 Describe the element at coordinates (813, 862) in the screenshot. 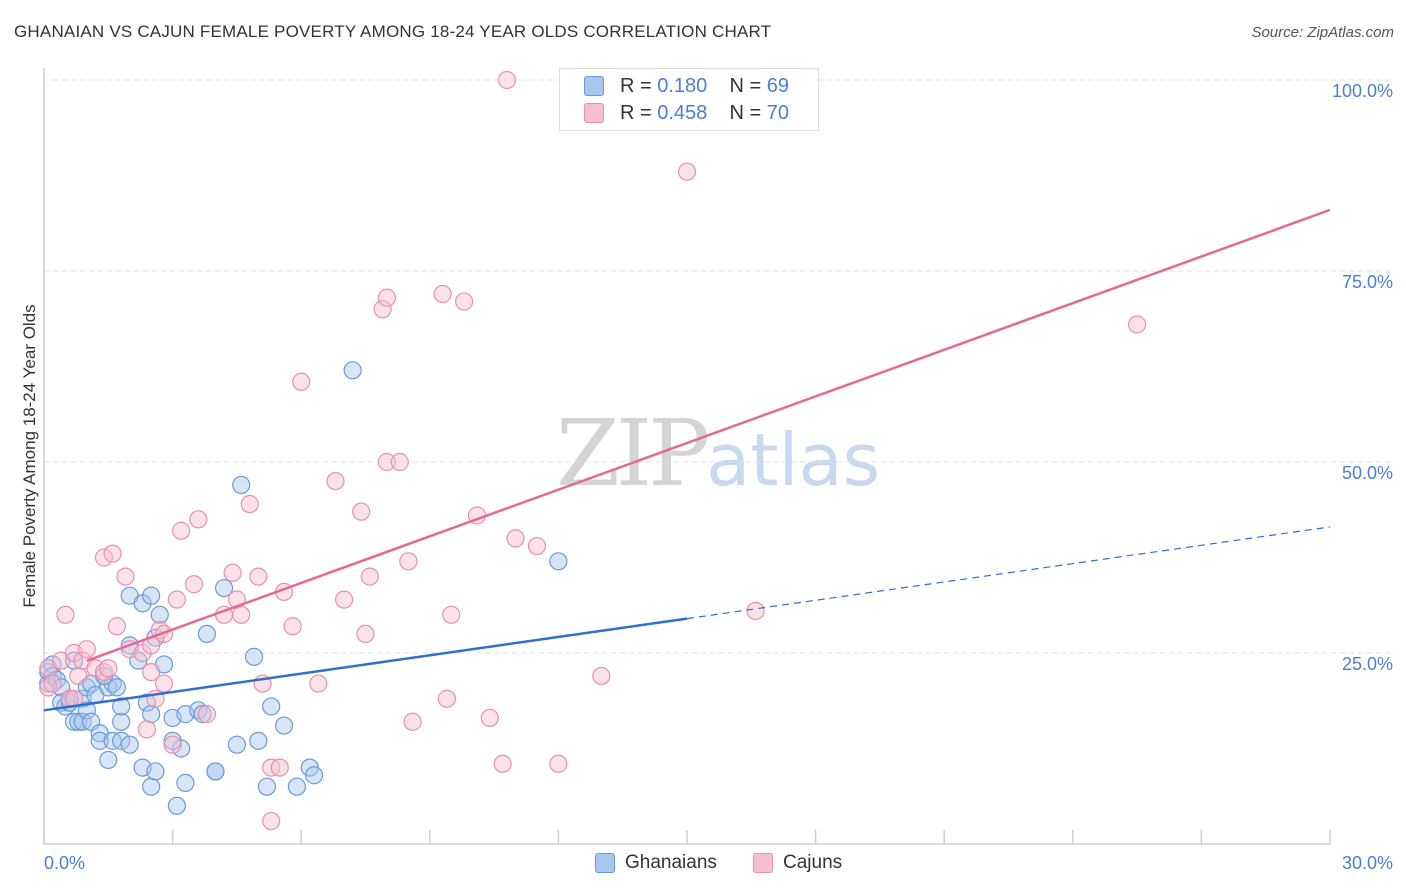

I see `legend-label-cajuns: Cajuns` at that location.